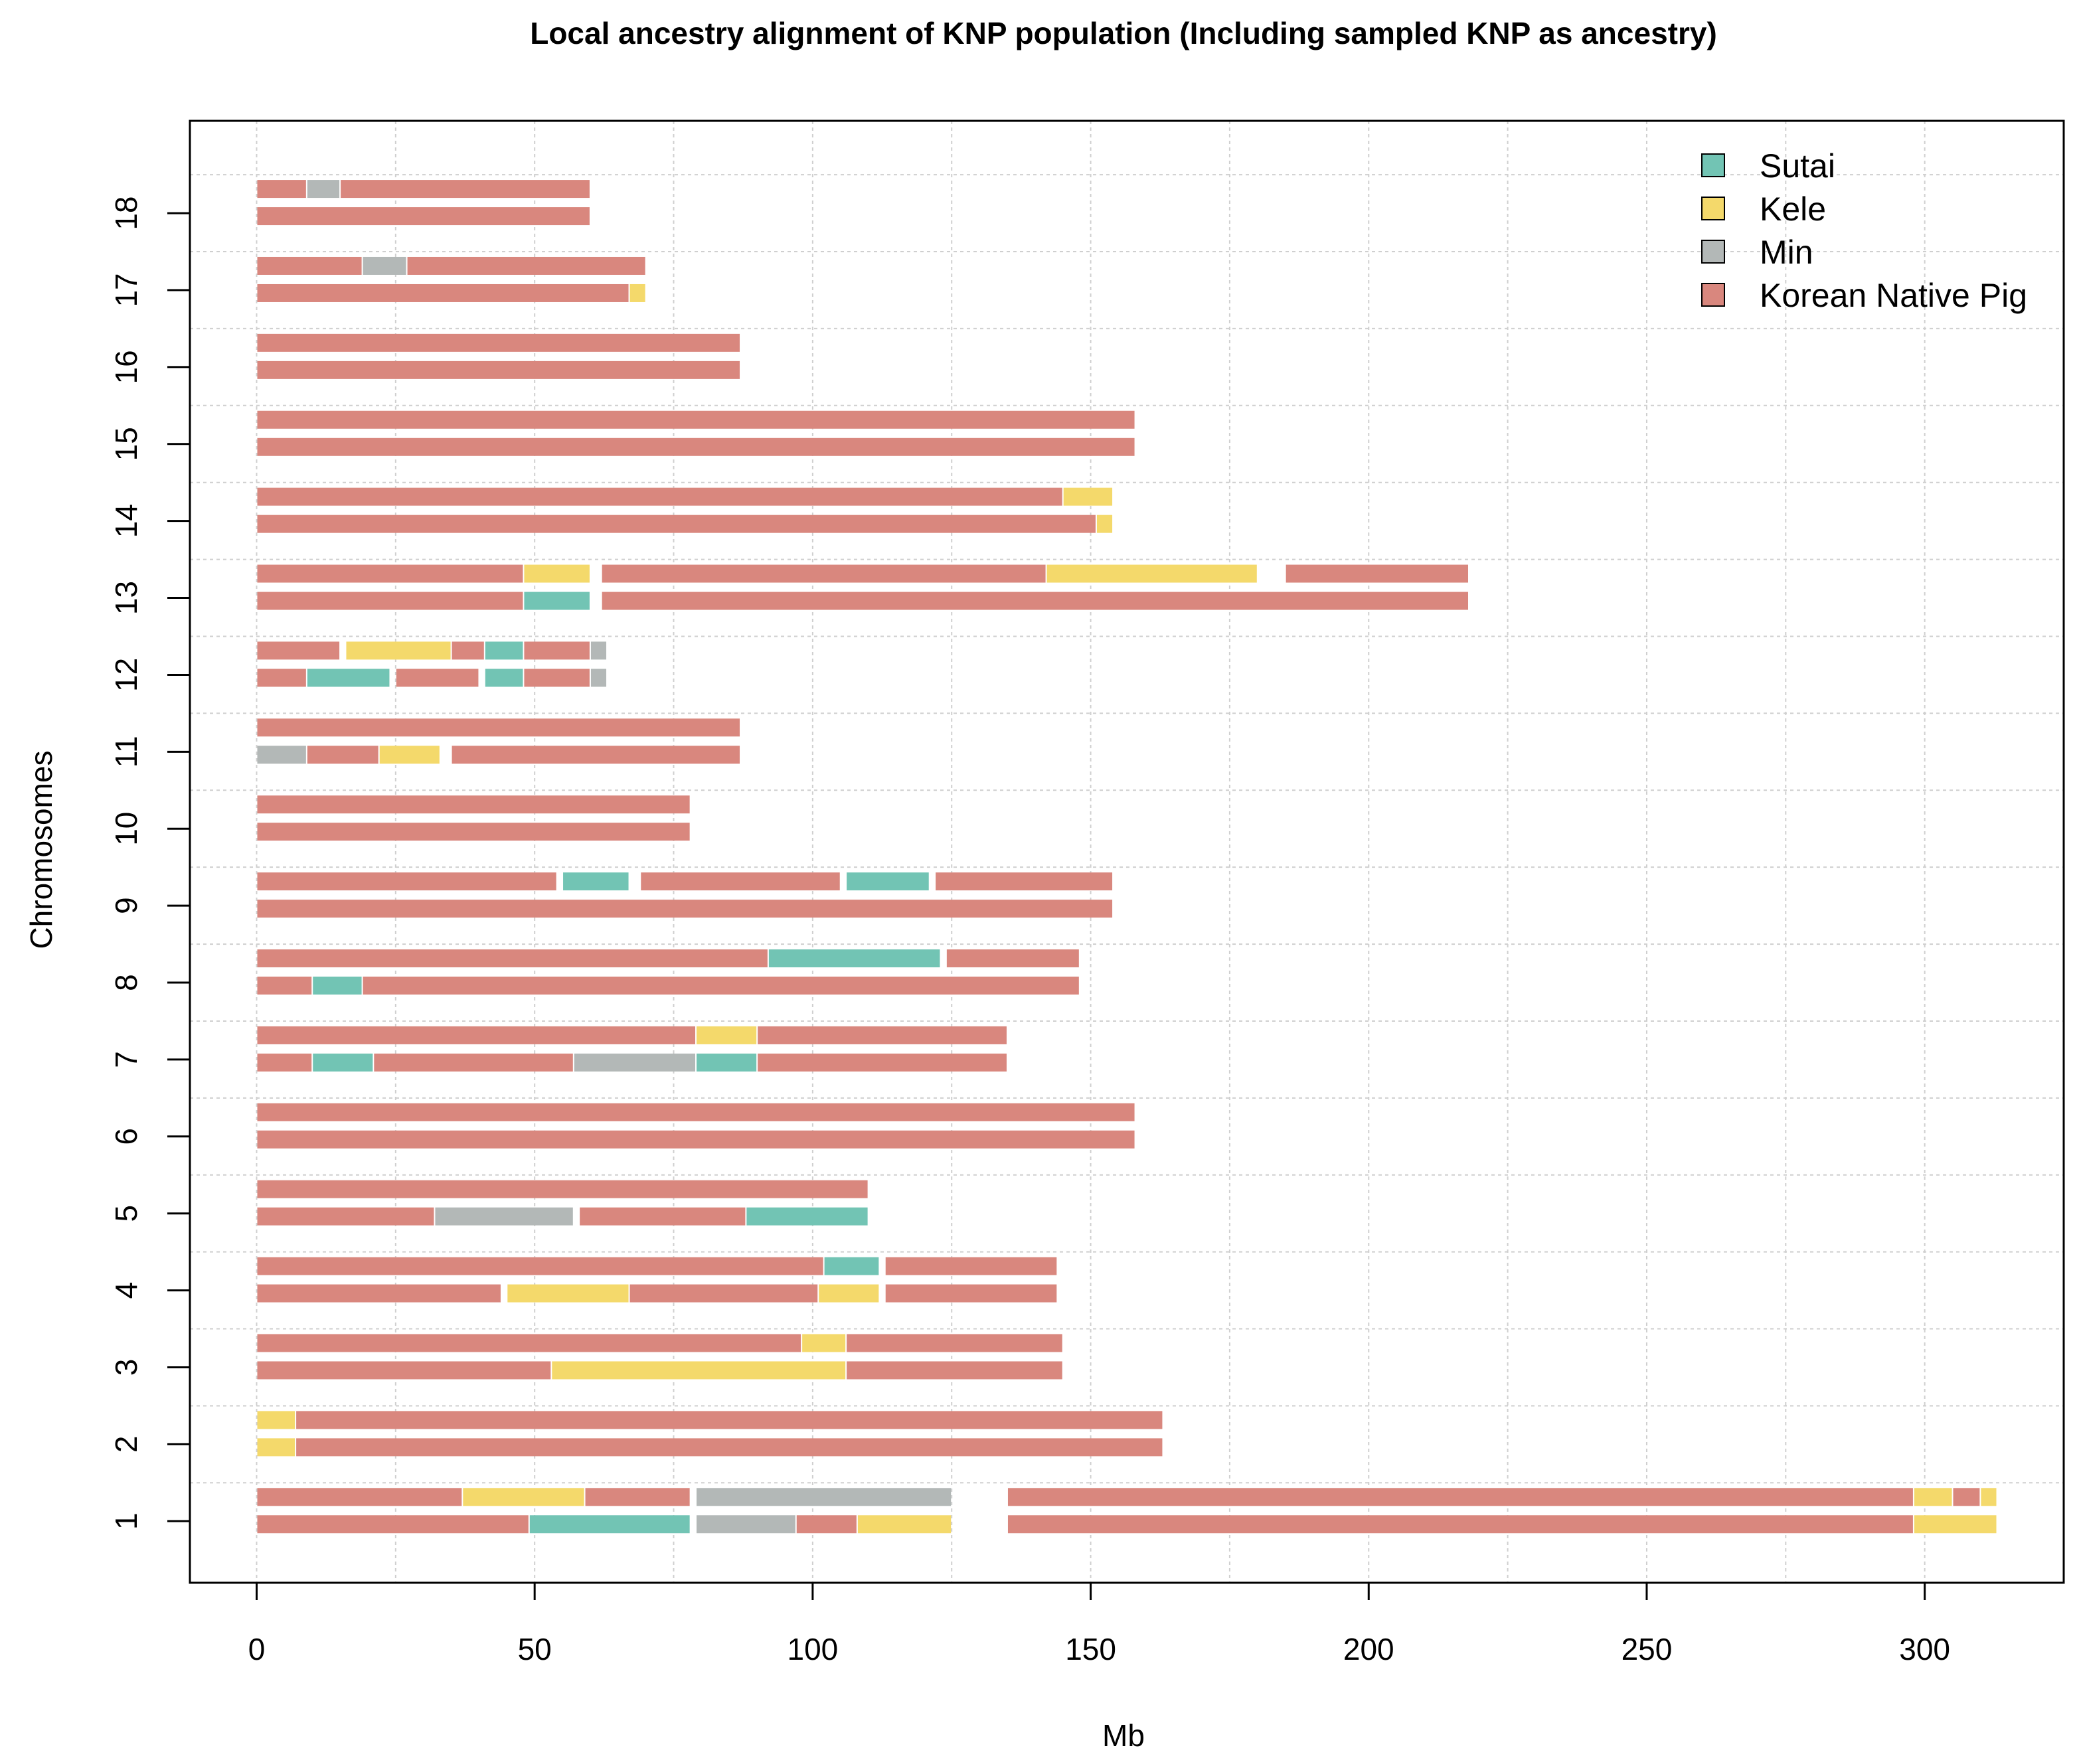 Image resolution: width=2079 pixels, height=1764 pixels. I want to click on y-tick-label: 3, so click(126, 1367).